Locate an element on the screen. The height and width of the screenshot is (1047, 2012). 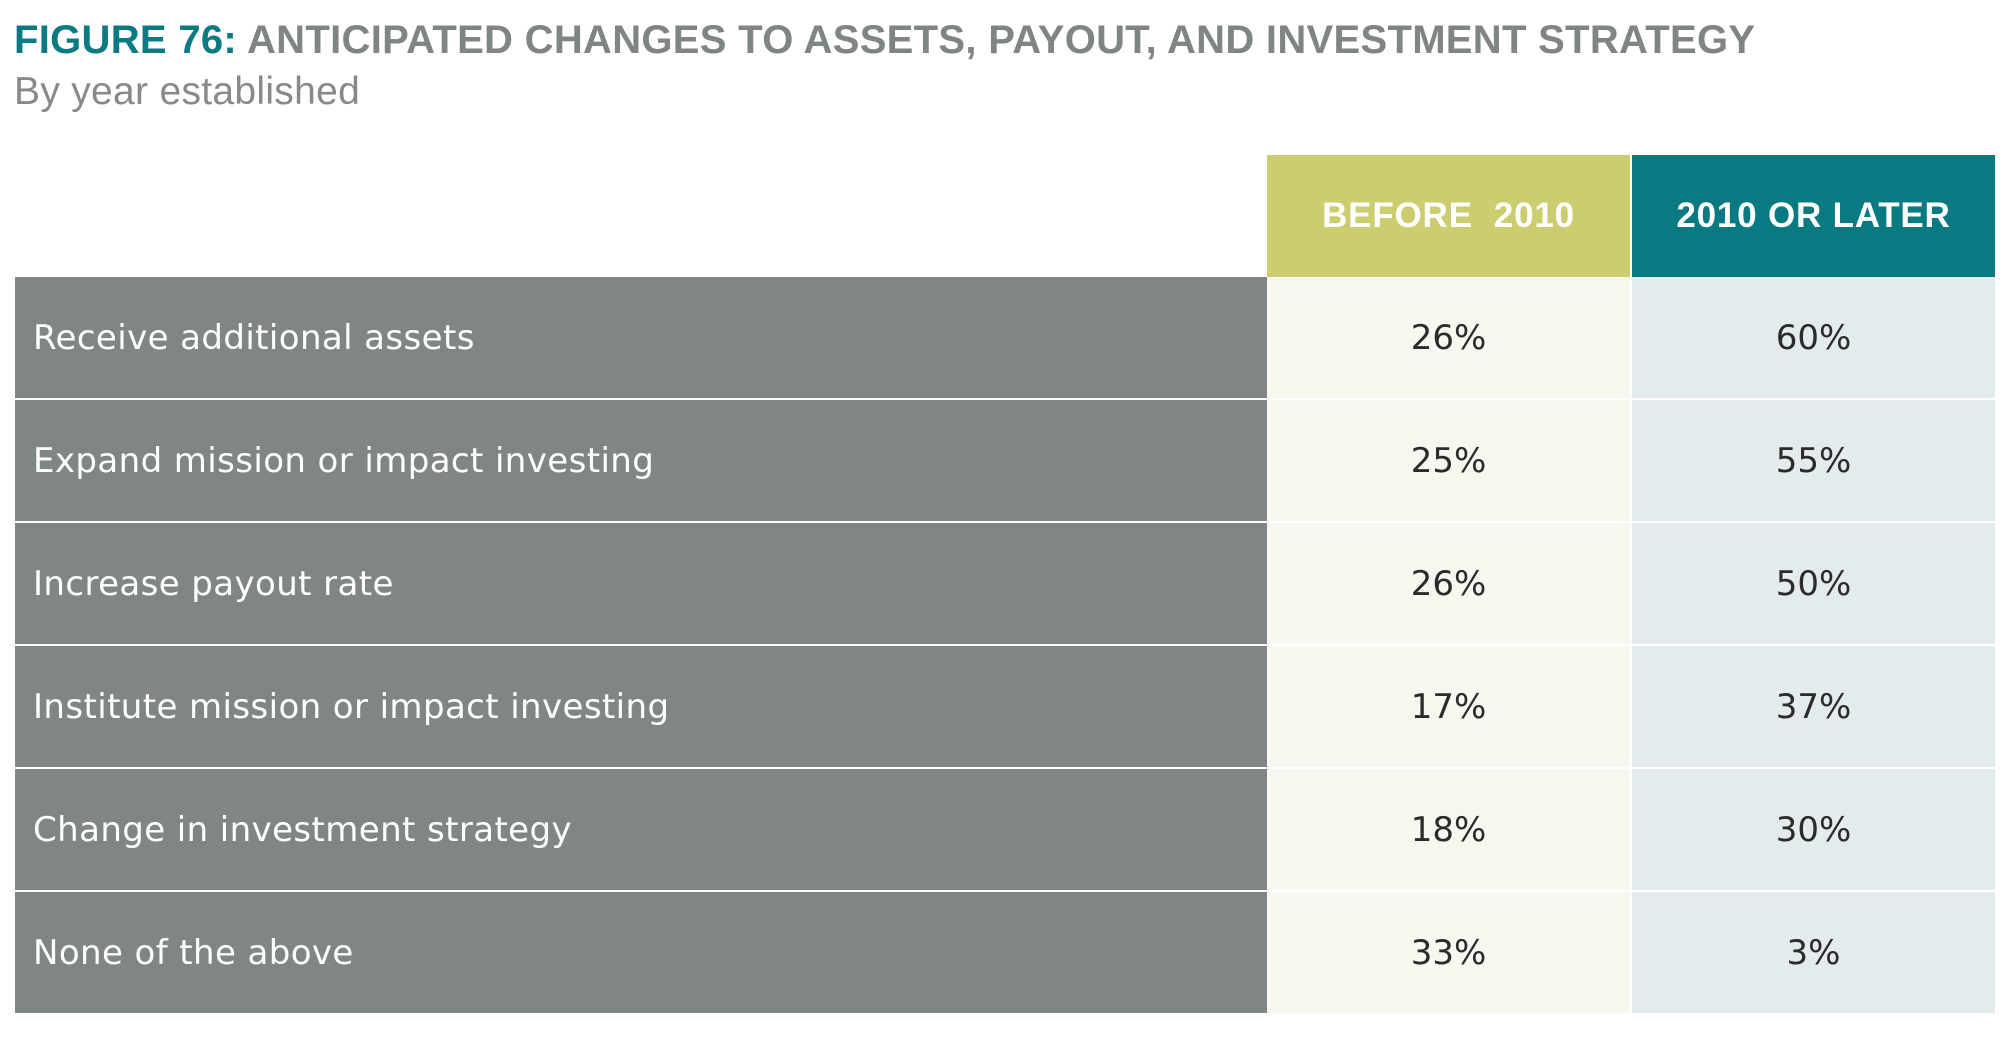
figure-number: FIGURE 76: is located at coordinates (126, 40).